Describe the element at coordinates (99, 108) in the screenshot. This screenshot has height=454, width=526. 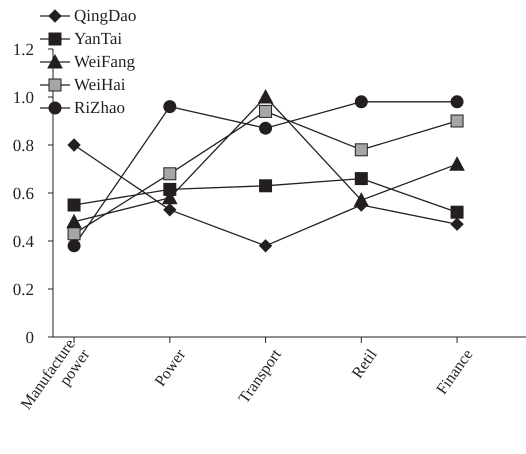
I see `legend-label: RiZhao` at that location.